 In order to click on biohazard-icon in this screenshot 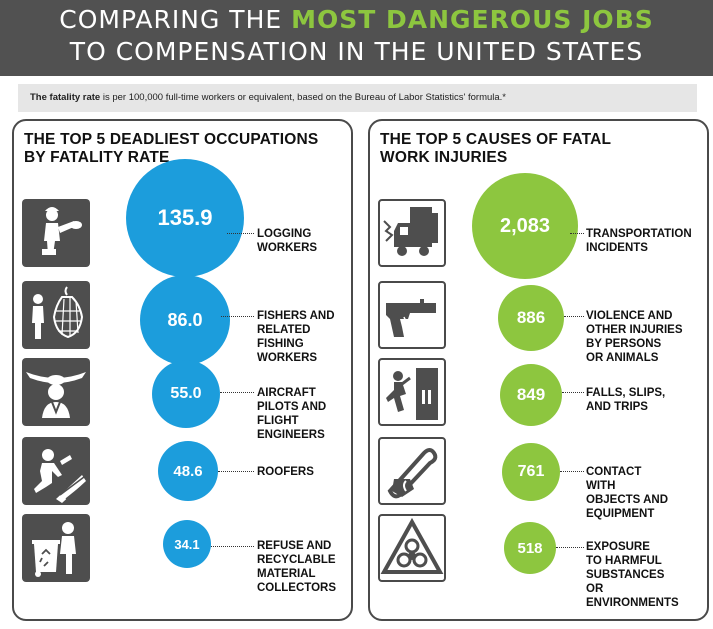, I will do `click(412, 548)`.